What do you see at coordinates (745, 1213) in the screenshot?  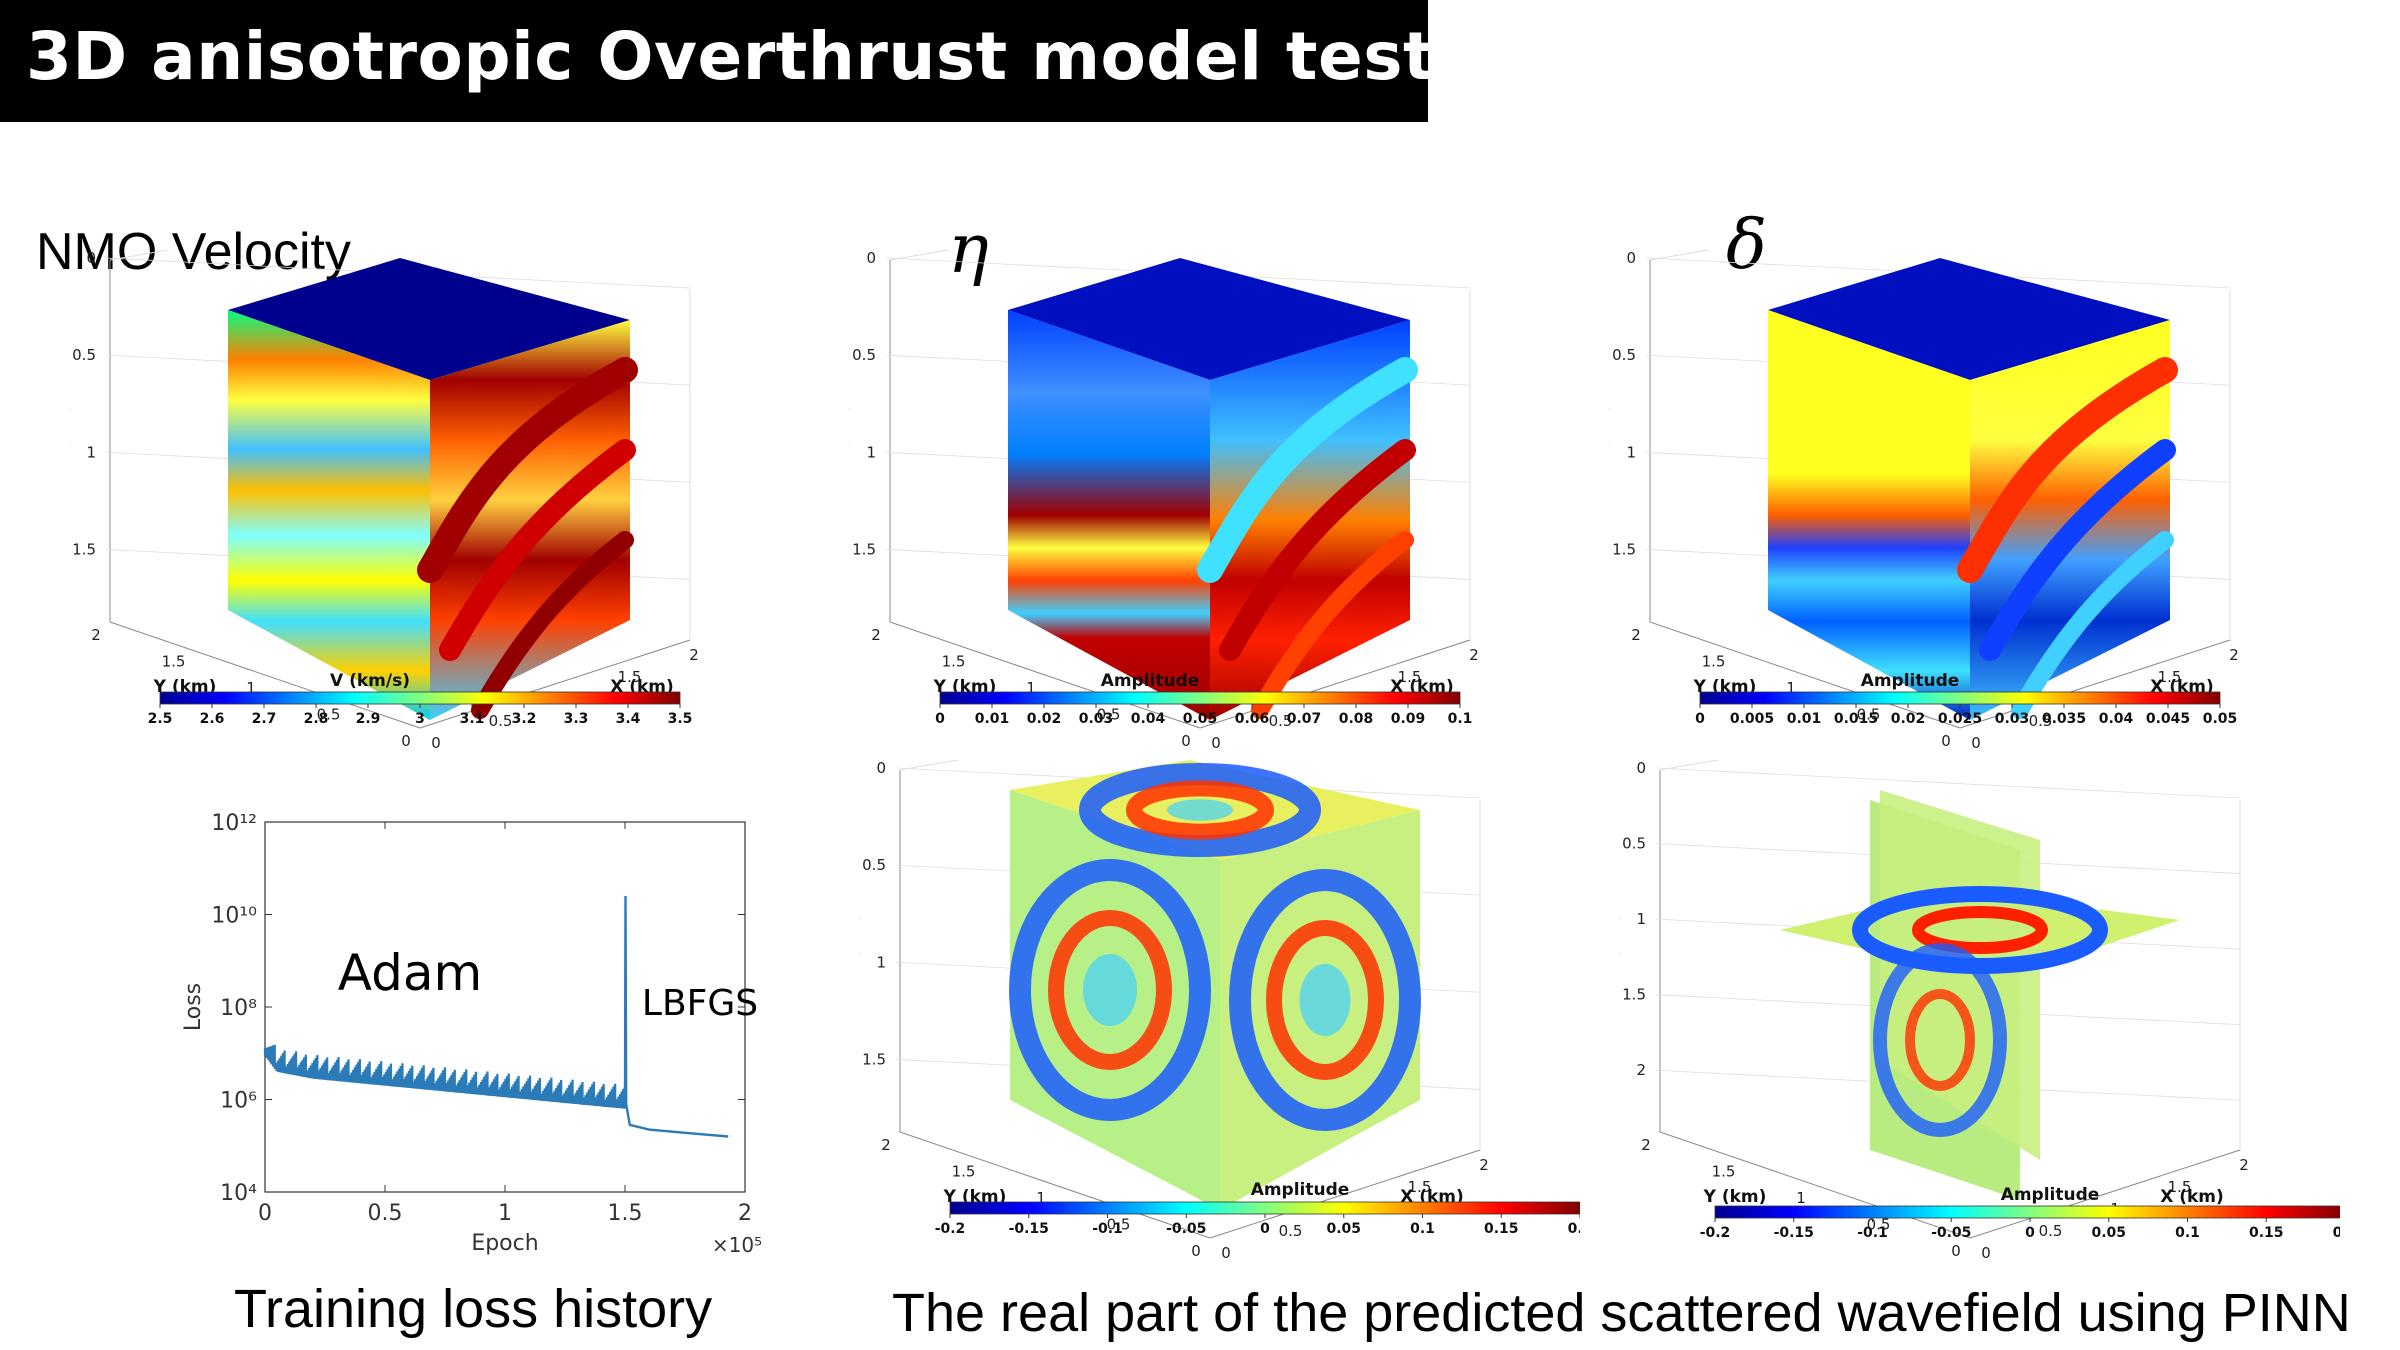 I see `loss-x-tick: 2` at bounding box center [745, 1213].